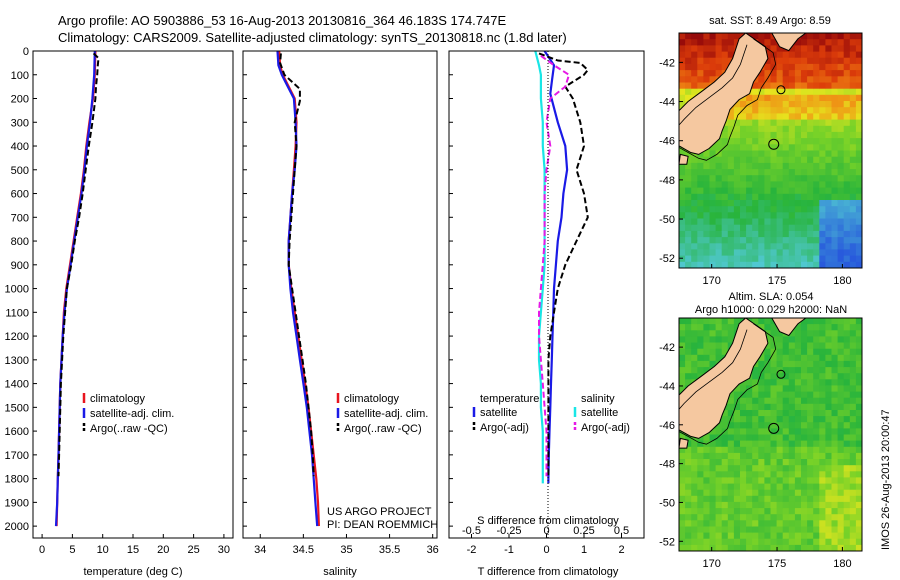 Image resolution: width=900 pixels, height=580 pixels. I want to click on y-tick-label: 1800, so click(17, 480).